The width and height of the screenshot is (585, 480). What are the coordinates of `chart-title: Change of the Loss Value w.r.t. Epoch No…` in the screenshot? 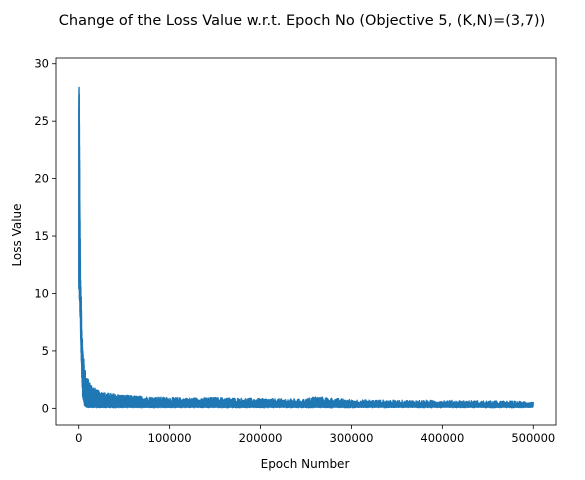 It's located at (302, 21).